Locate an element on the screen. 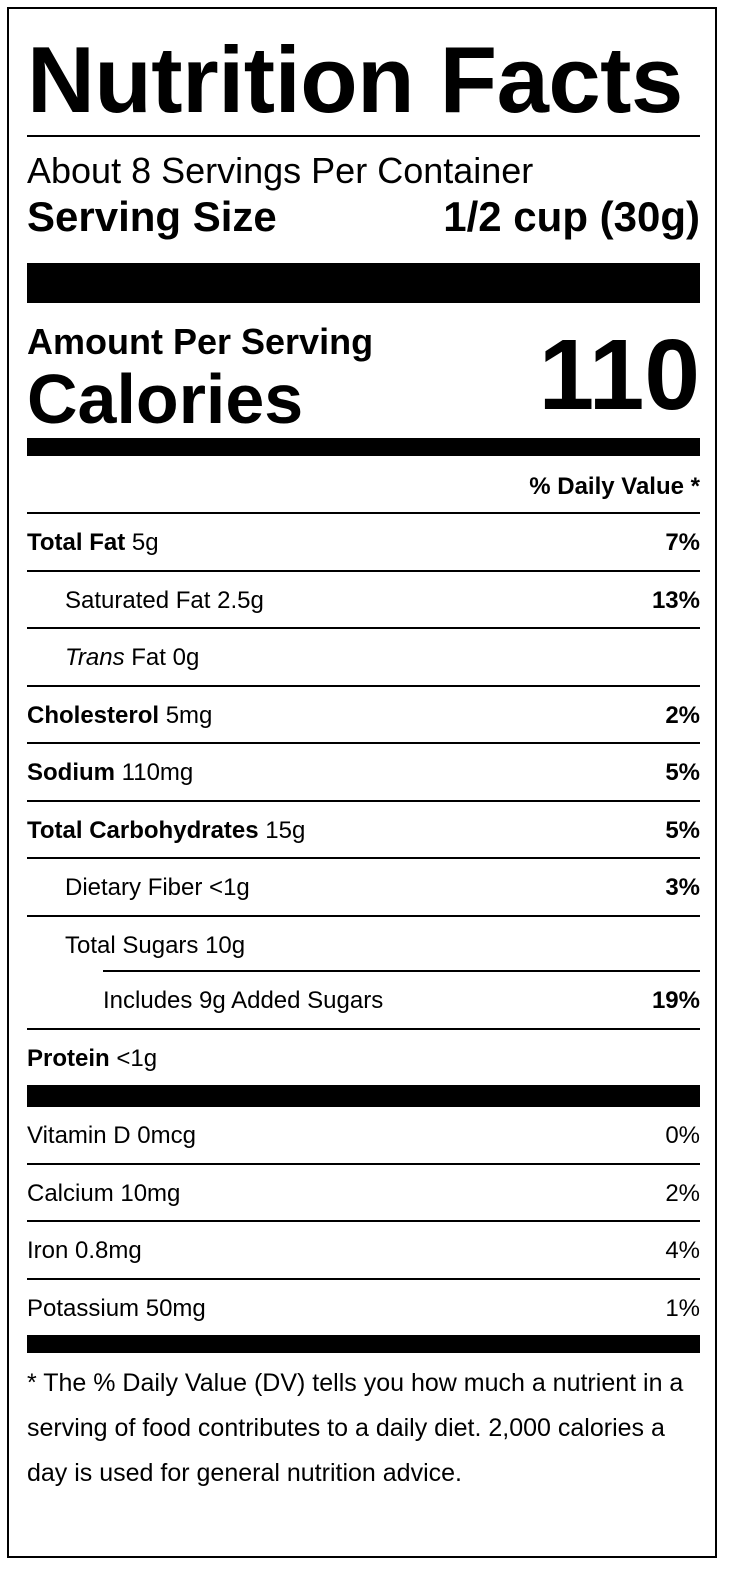  nutrient-name: Trans is located at coordinates (95, 657).